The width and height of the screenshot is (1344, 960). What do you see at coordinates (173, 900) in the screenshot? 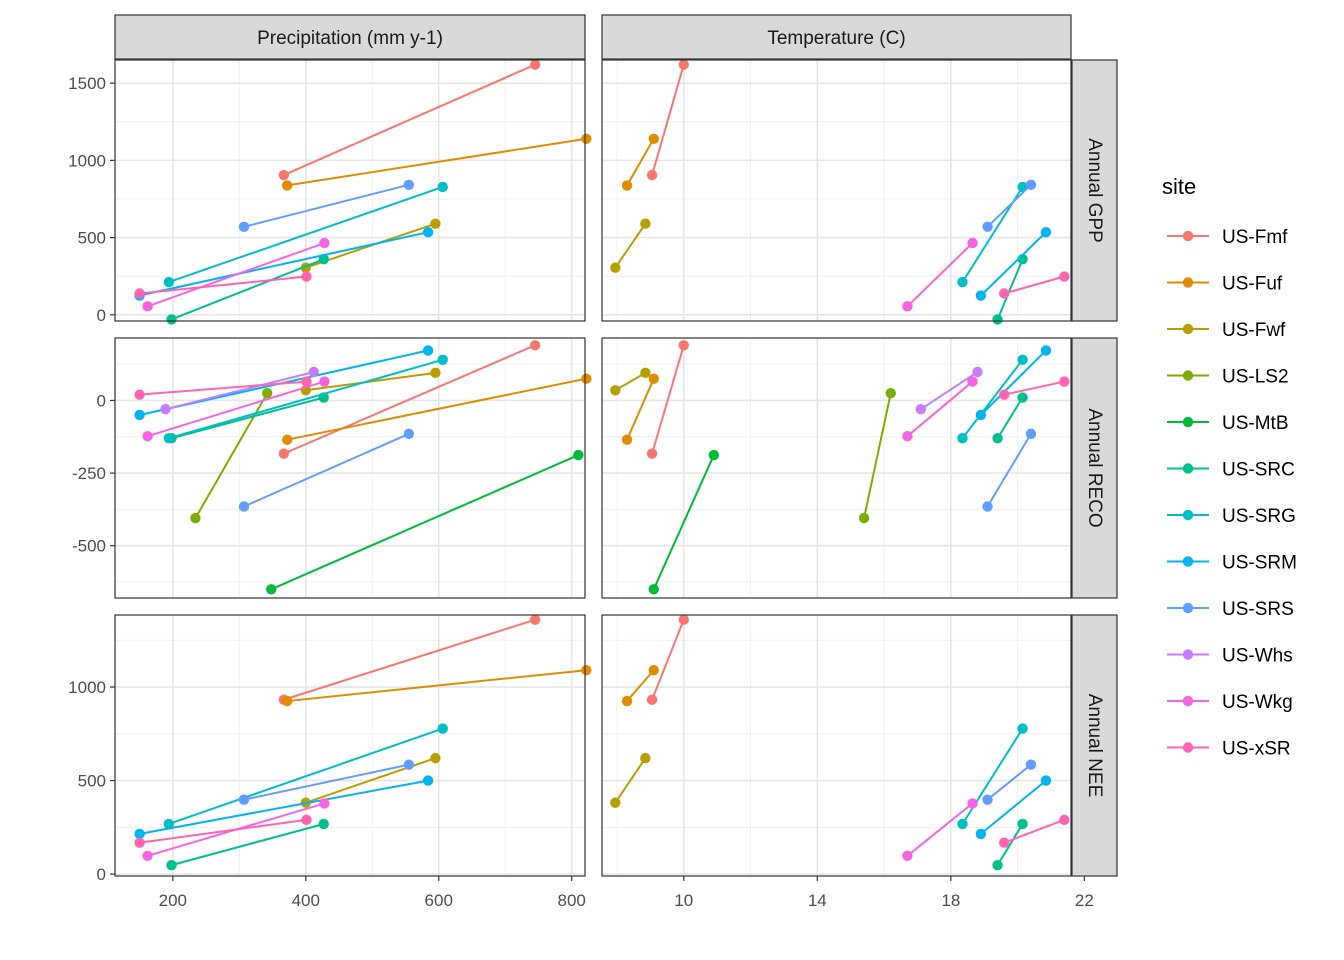
I see `x-tick-label: 200` at bounding box center [173, 900].